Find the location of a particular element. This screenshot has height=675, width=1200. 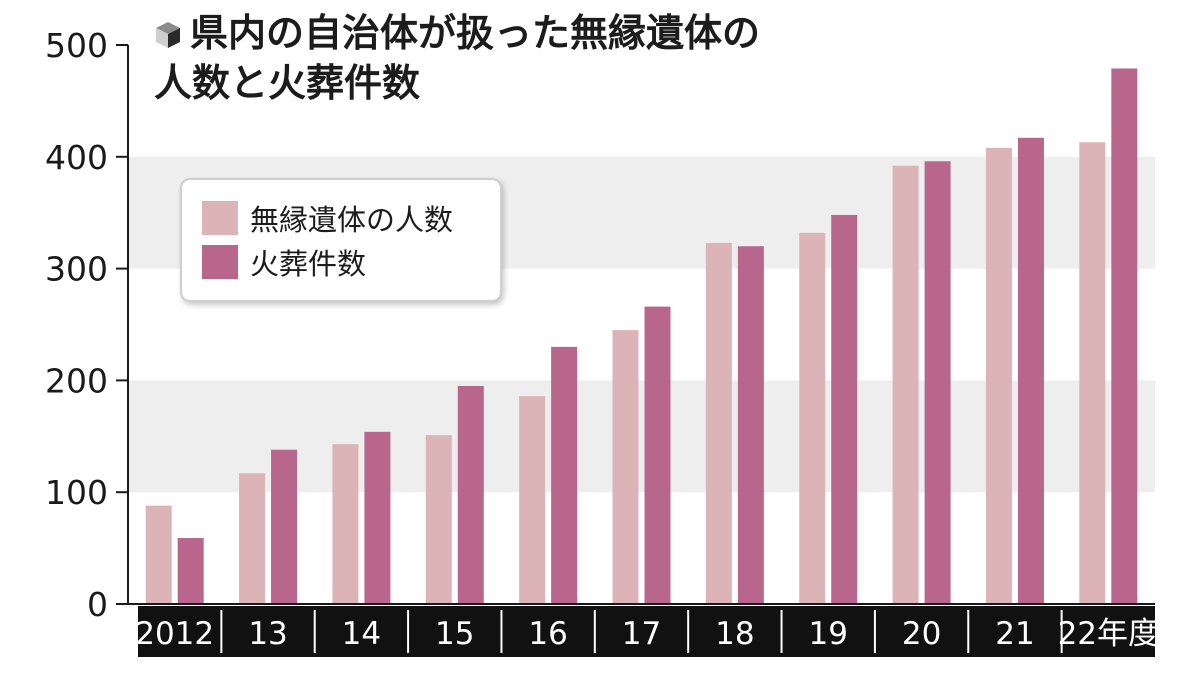

y-tick-label: 400 is located at coordinates (76, 157).